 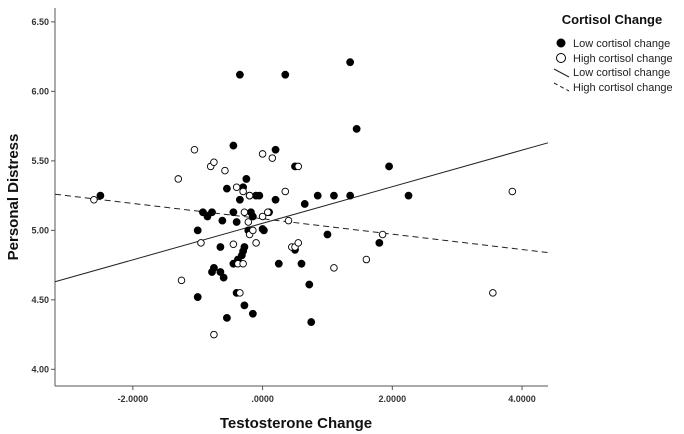 I want to click on legend-label-low-line: Low cortisol change, so click(x=621, y=73).